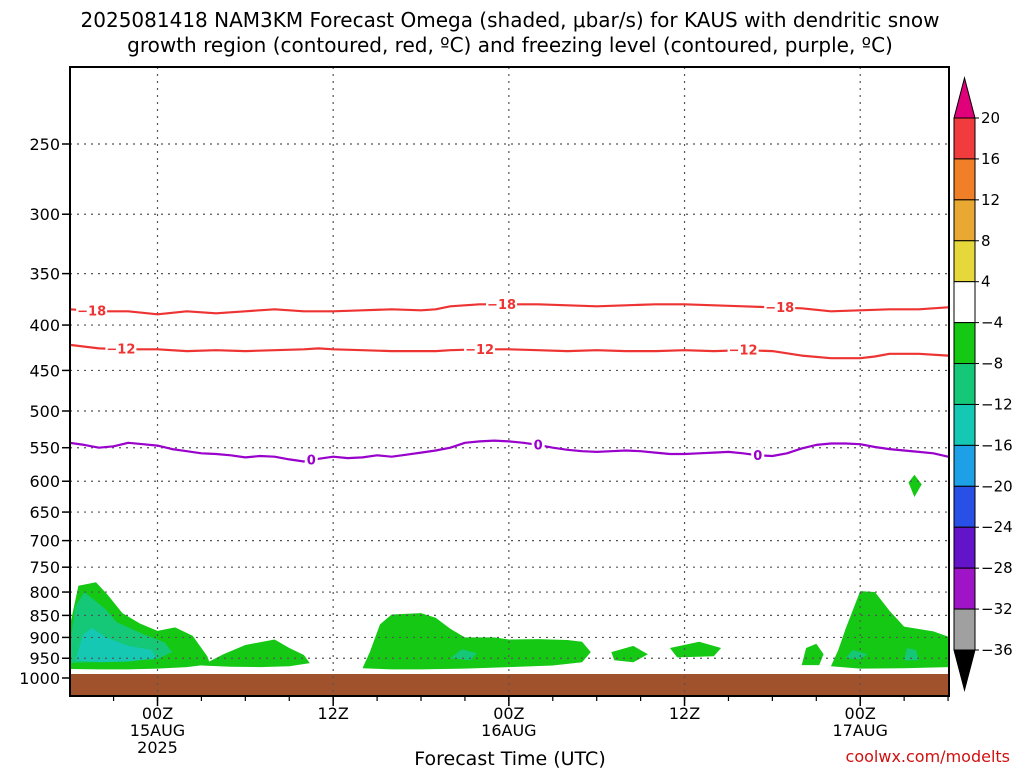 This screenshot has height=768, width=1024. I want to click on y-tick-label: 700, so click(44, 541).